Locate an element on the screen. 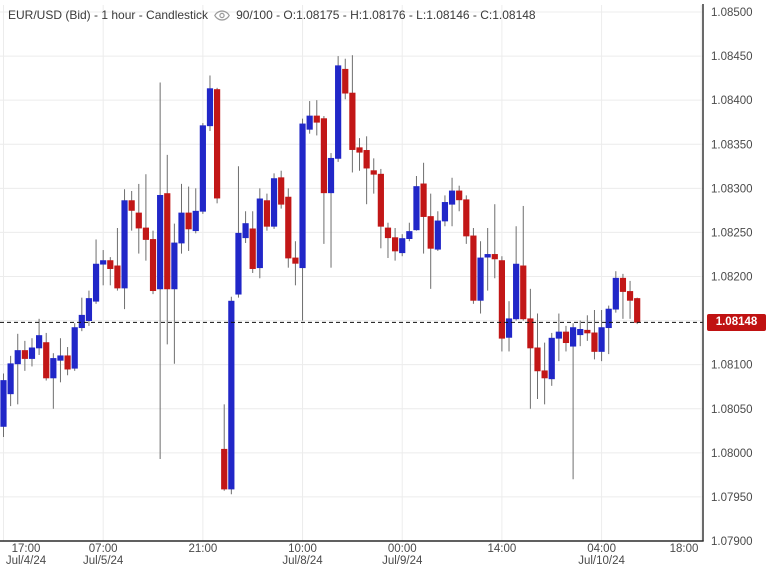 Image resolution: width=768 pixels, height=569 pixels. time-label: 00:00 is located at coordinates (402, 549).